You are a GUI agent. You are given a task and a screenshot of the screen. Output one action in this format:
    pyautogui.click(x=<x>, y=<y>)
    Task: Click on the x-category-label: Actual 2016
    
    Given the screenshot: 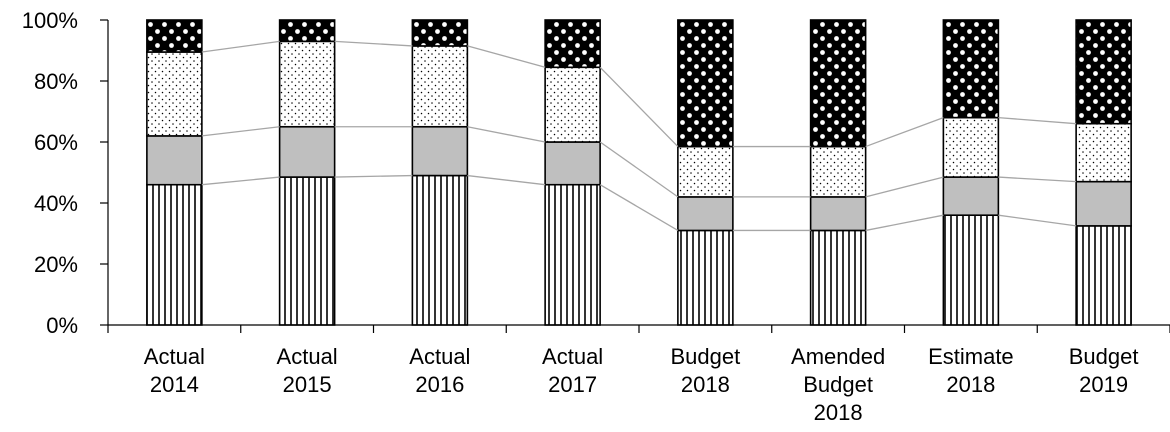 What is the action you would take?
    pyautogui.click(x=439, y=370)
    